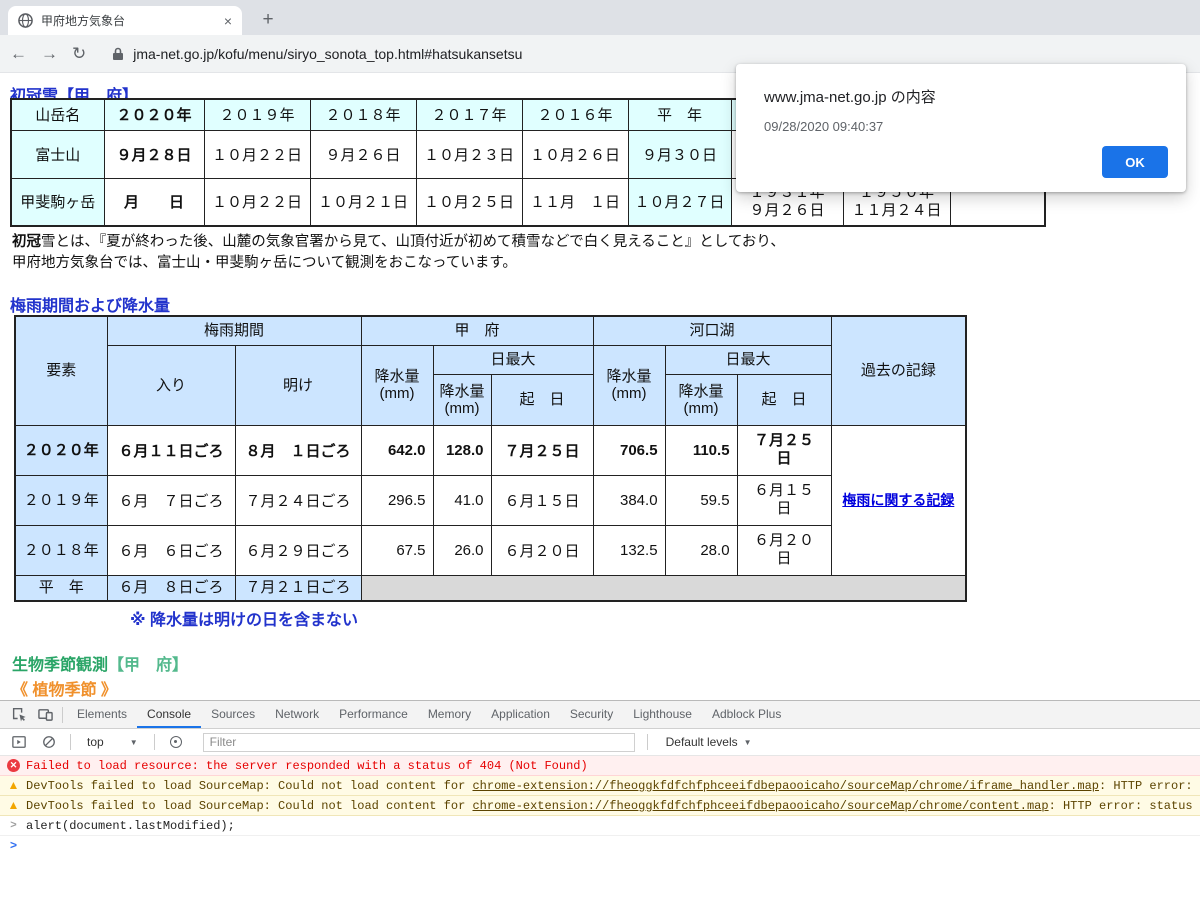 This screenshot has height=900, width=1200. Describe the element at coordinates (18, 53) in the screenshot. I see `back-icon: ←` at that location.